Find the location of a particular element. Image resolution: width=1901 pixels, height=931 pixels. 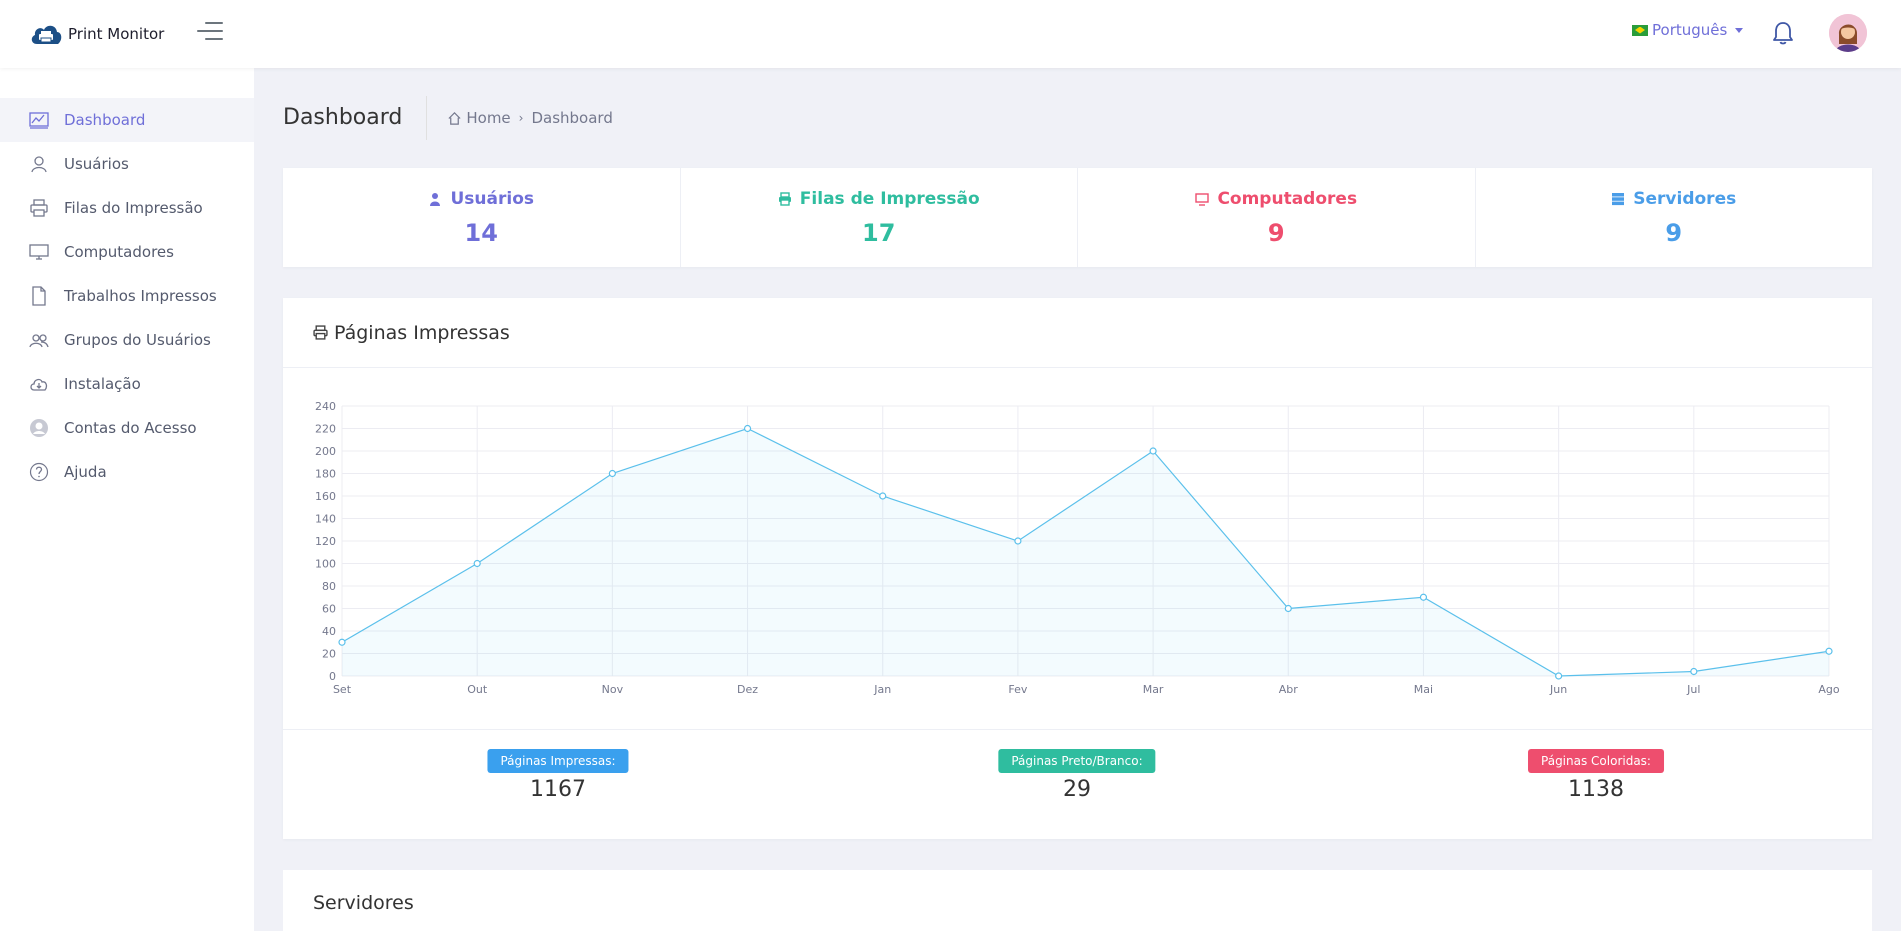

stat-computadores: Computadores 9 is located at coordinates (1277, 217).